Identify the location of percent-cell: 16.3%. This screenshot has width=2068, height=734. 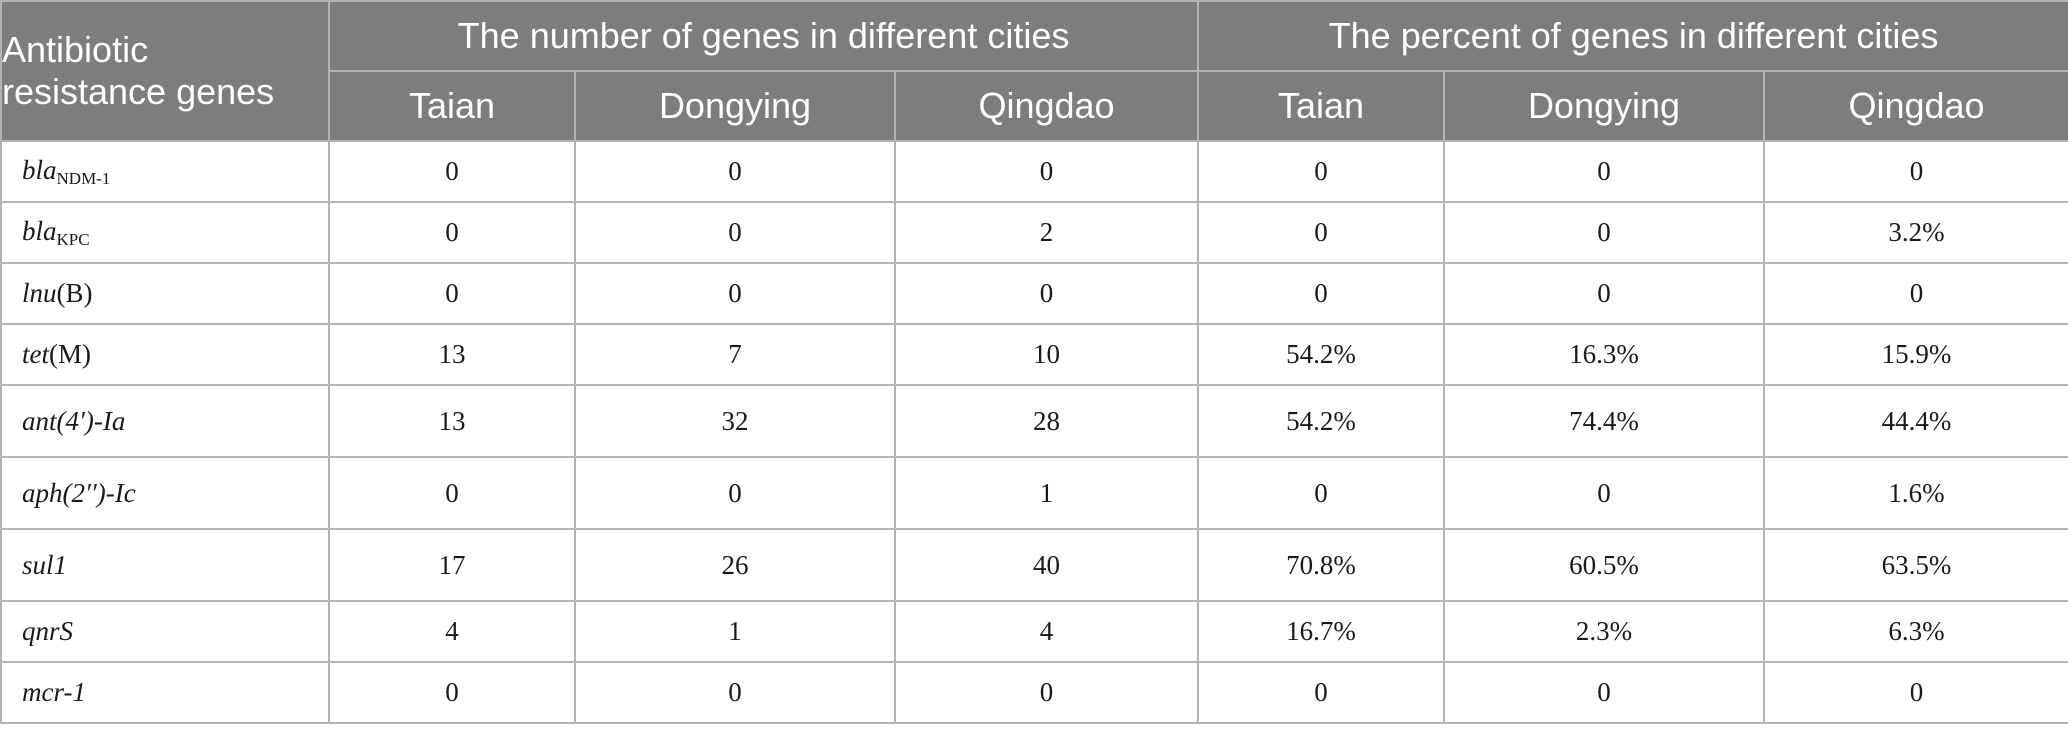
(1604, 354).